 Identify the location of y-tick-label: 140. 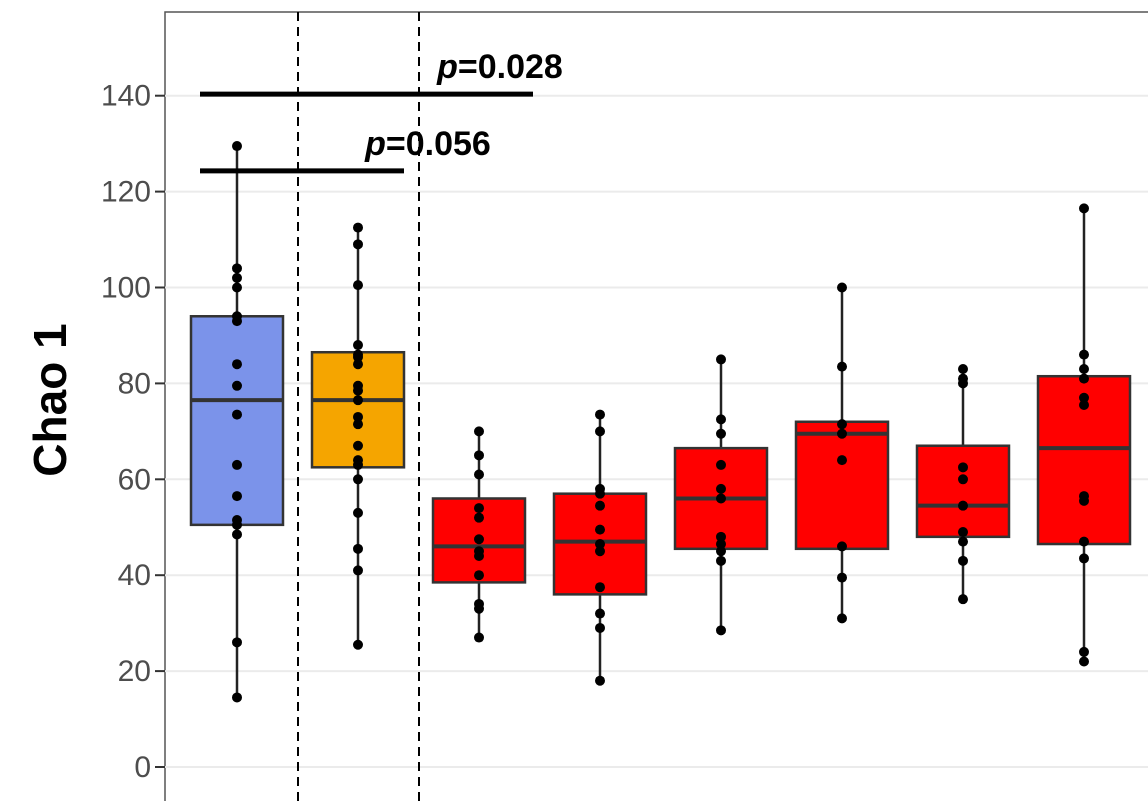
(126, 96).